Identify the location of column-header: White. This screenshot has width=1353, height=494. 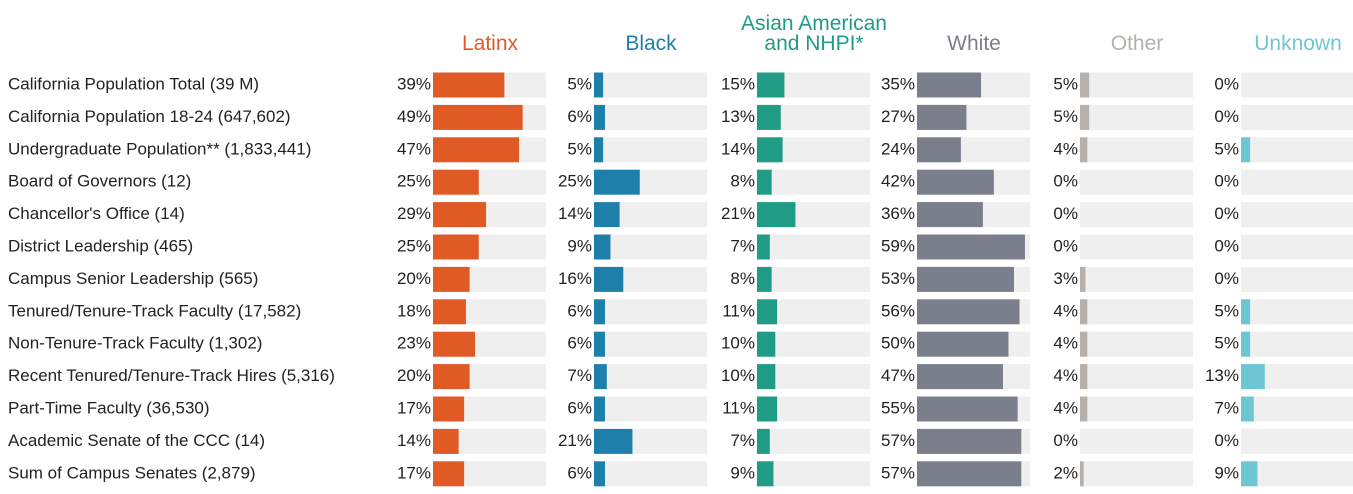
(974, 43).